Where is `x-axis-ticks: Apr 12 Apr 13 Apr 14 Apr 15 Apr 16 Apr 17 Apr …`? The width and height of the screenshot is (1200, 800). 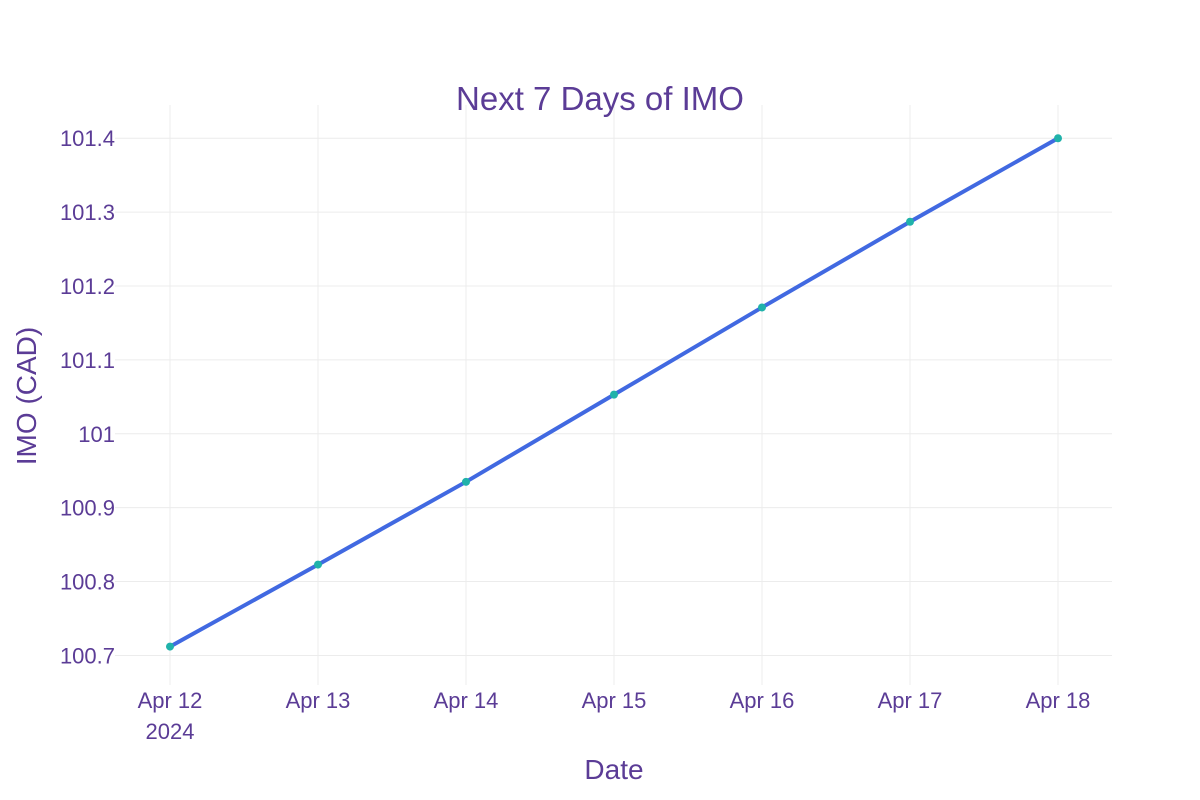 x-axis-ticks: Apr 12 Apr 13 Apr 14 Apr 15 Apr 16 Apr 17 Apr … is located at coordinates (614, 716).